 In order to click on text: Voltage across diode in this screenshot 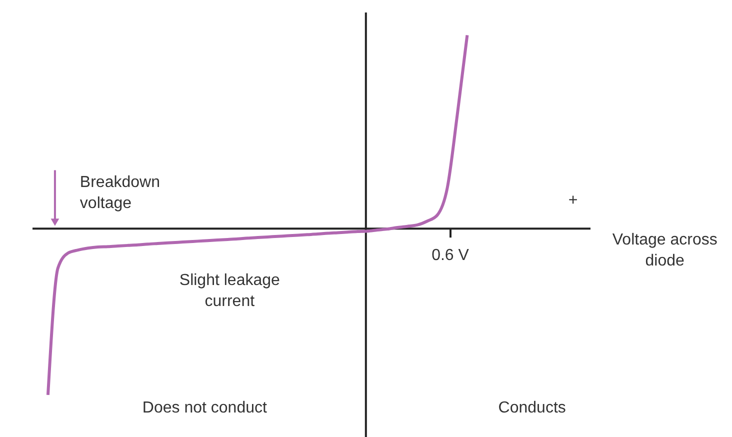, I will do `click(665, 251)`.